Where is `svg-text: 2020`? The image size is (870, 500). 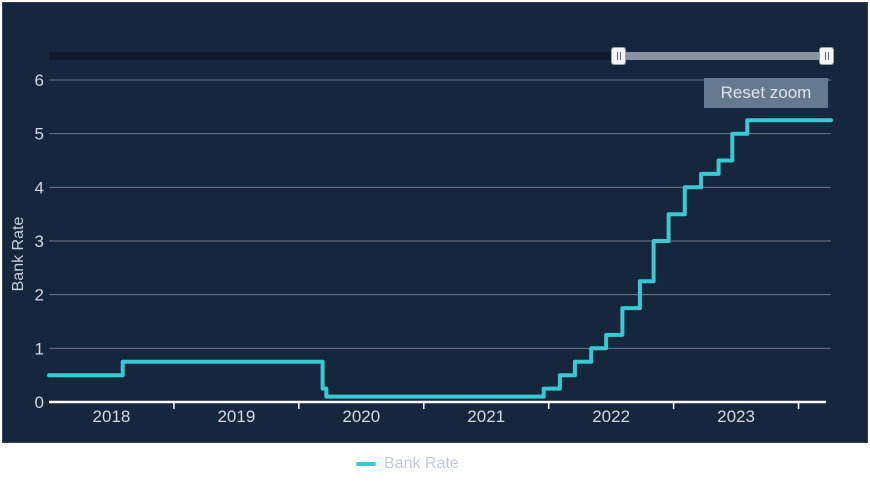
svg-text: 2020 is located at coordinates (361, 416).